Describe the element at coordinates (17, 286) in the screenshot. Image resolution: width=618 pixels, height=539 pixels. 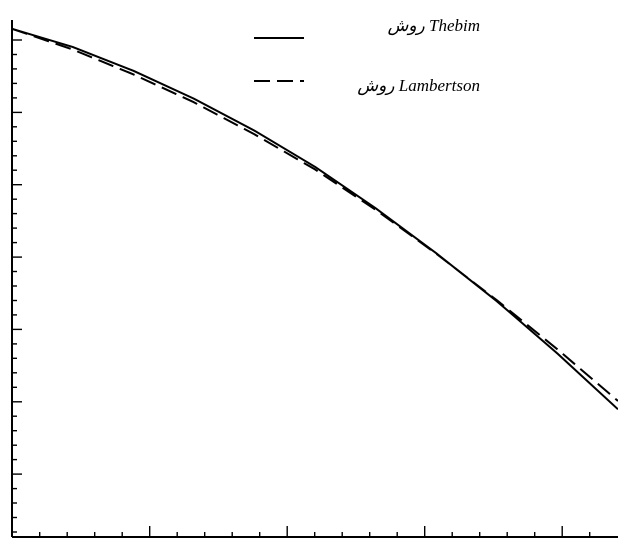
I see `y-axis-ticks` at that location.